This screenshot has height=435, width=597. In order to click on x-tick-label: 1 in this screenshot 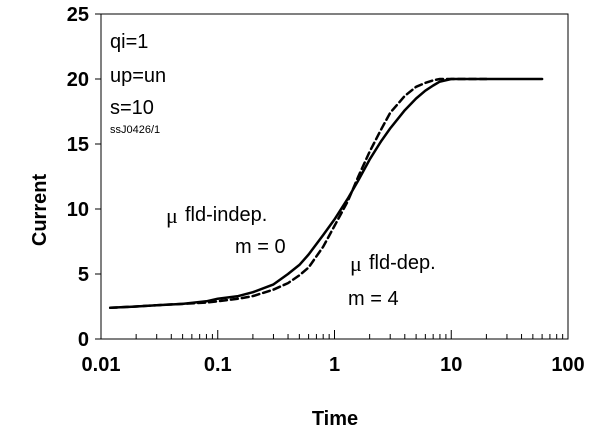, I will do `click(334, 365)`.